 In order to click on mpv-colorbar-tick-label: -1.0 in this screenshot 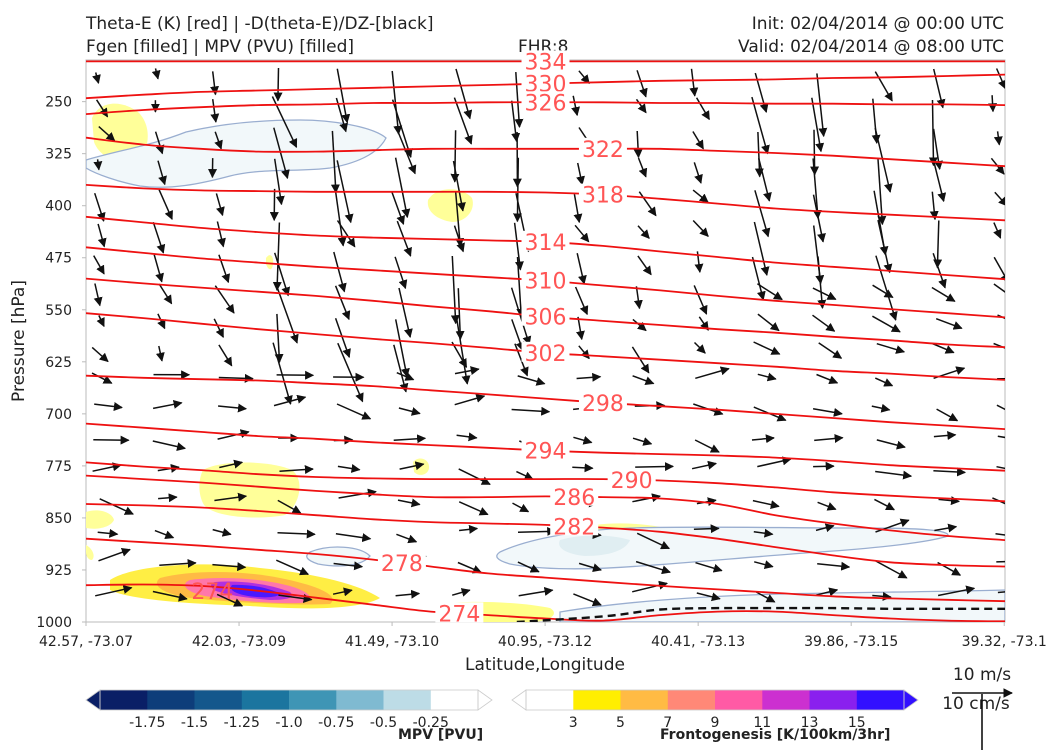, I will do `click(288, 723)`.